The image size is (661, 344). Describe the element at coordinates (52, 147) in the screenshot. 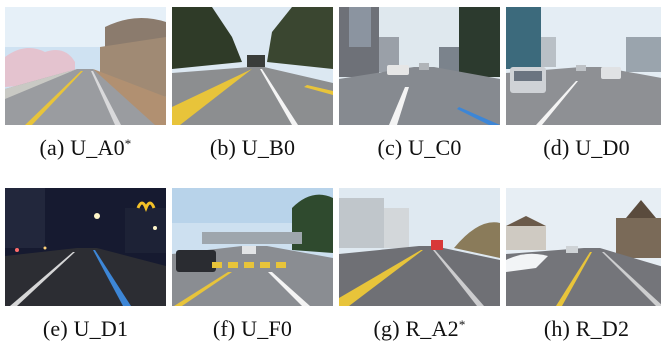

I see `panel-letter: (a)` at that location.